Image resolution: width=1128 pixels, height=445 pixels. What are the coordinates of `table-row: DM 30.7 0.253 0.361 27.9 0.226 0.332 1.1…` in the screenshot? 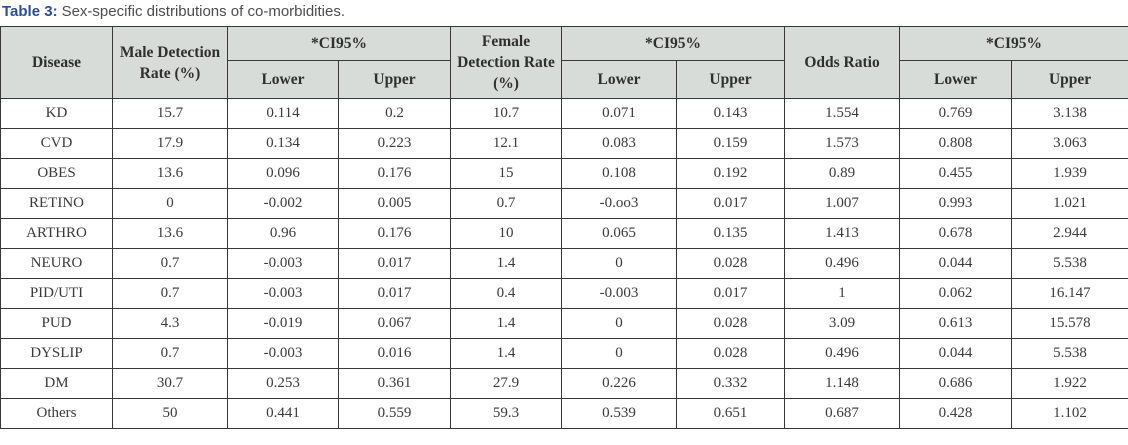 It's located at (564, 383).